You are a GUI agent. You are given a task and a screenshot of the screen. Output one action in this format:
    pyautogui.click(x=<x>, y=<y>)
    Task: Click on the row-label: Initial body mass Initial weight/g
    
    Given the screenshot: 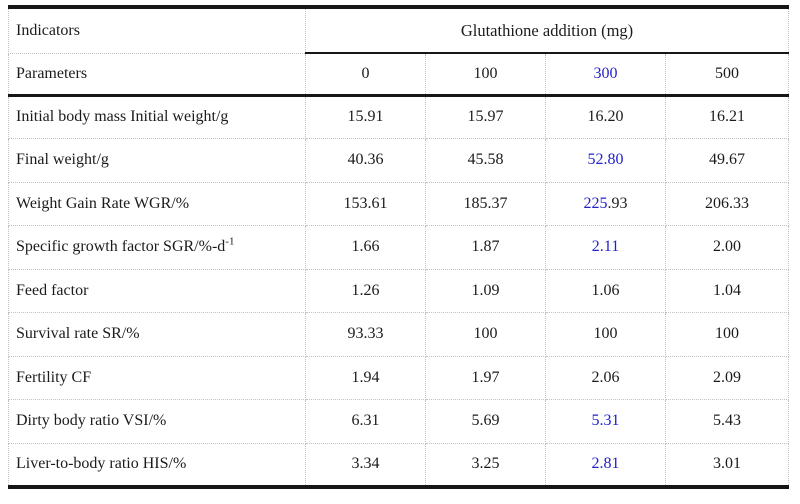 What is the action you would take?
    pyautogui.click(x=157, y=116)
    